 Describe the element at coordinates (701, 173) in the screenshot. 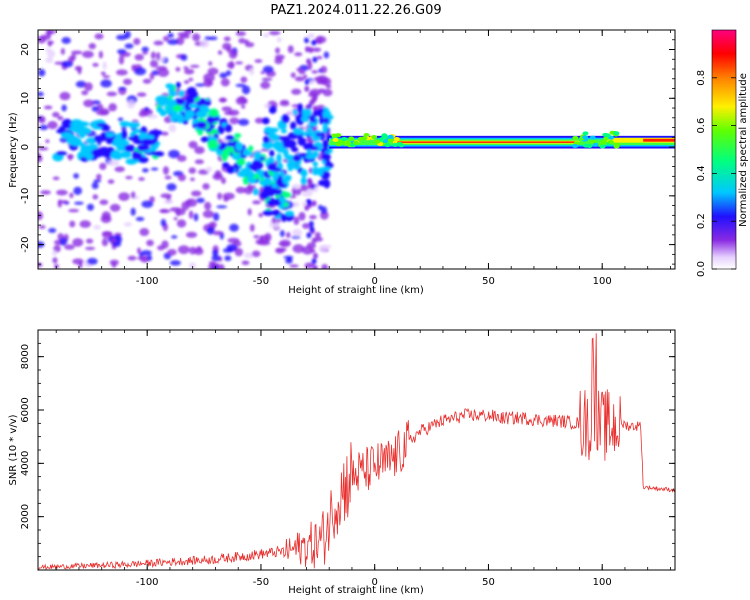

I see `colorbar-tick-label: 0.4` at that location.